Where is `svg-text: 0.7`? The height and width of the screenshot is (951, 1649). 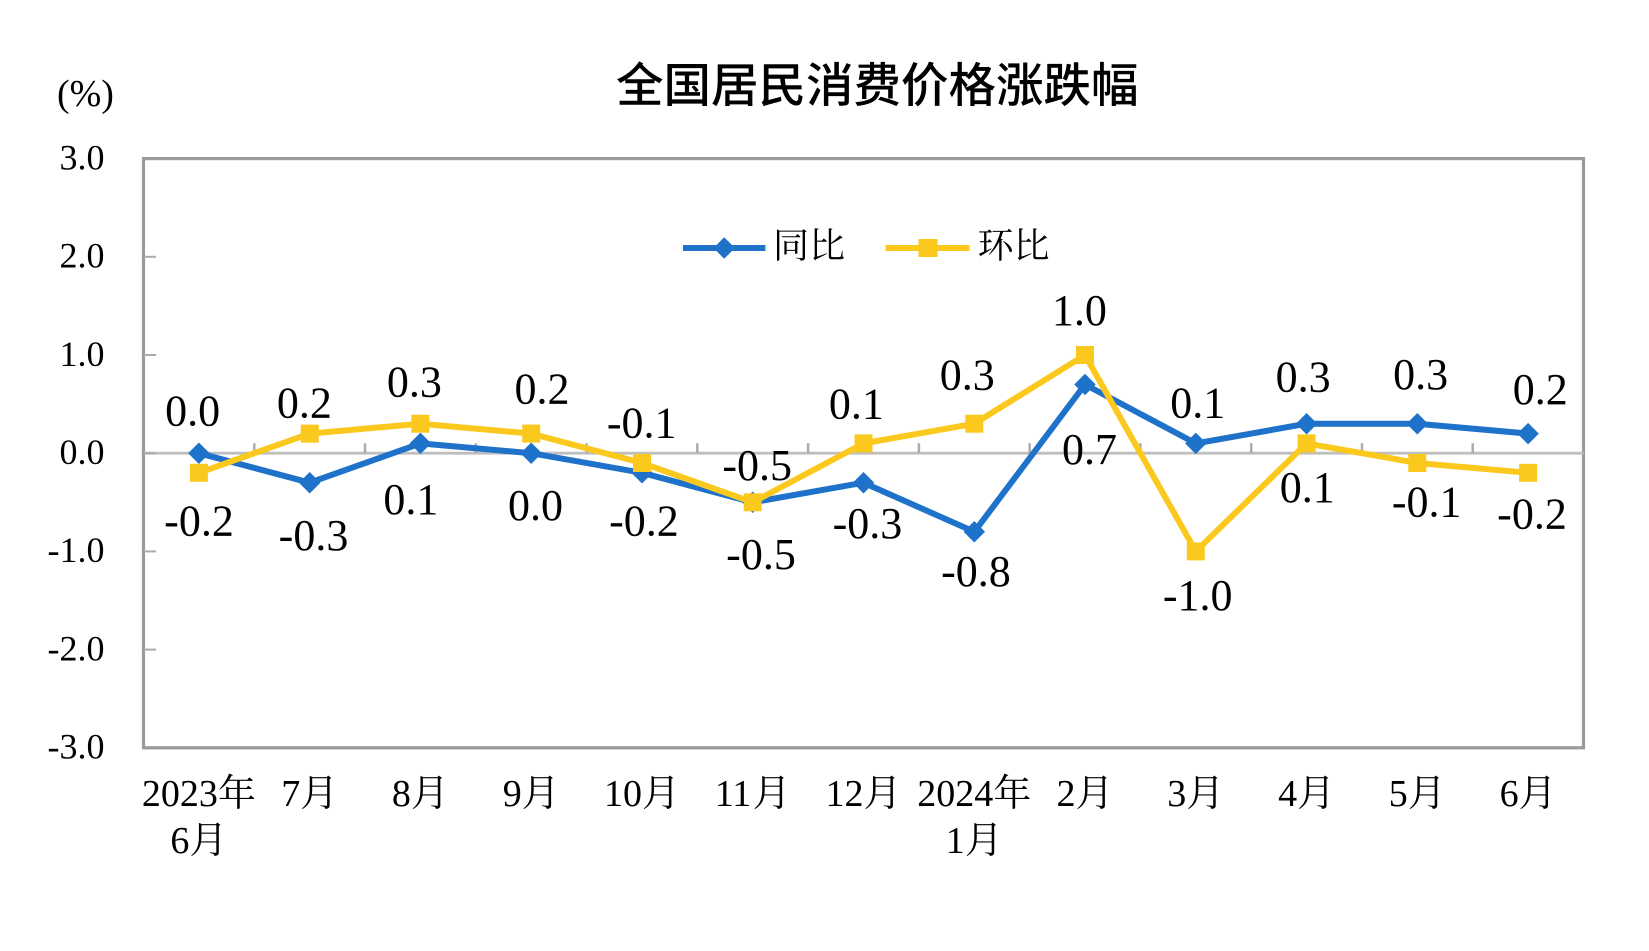
svg-text: 0.7 is located at coordinates (1089, 449).